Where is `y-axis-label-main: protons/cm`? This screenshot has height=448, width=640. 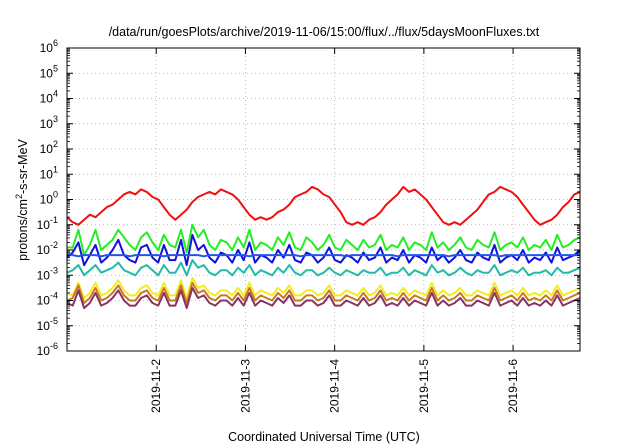 y-axis-label-main: protons/cm is located at coordinates (23, 230).